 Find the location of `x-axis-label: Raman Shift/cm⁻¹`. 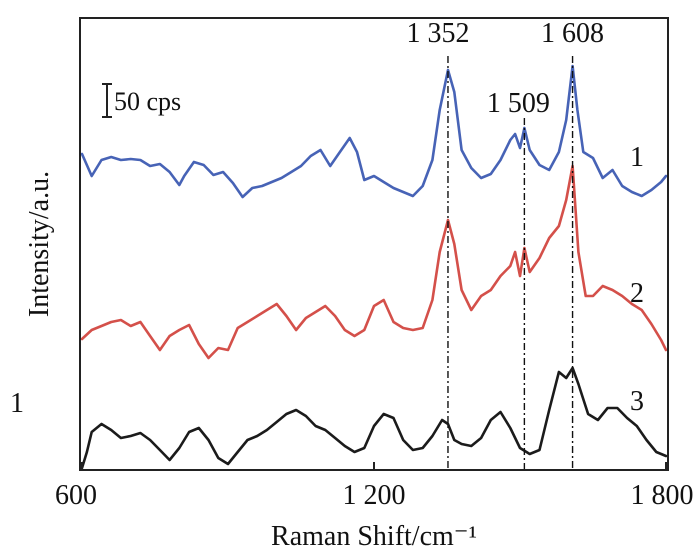

x-axis-label: Raman Shift/cm⁻¹ is located at coordinates (374, 536).